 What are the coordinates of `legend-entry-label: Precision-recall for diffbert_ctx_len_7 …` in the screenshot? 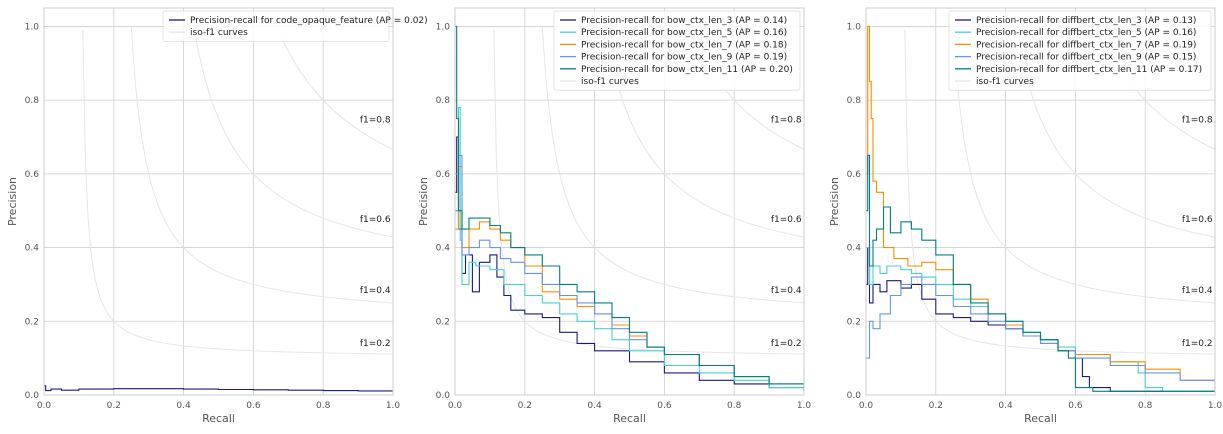 It's located at (1086, 45).